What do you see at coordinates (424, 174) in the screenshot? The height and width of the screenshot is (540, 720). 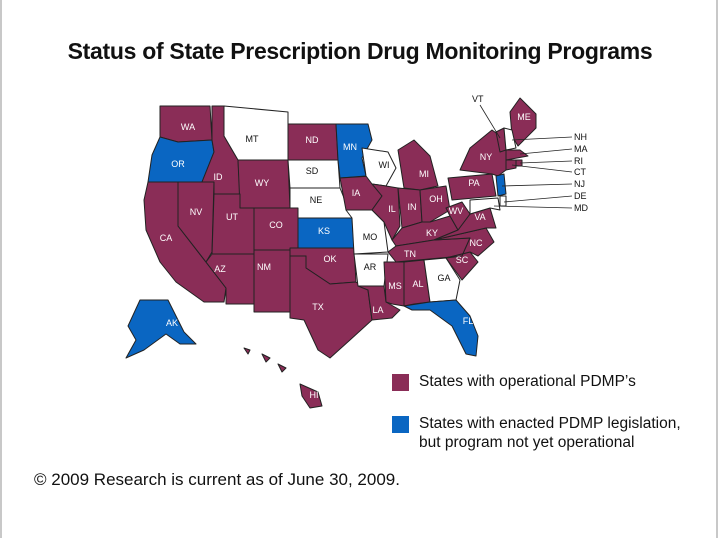 I see `state-label-mi: MI` at bounding box center [424, 174].